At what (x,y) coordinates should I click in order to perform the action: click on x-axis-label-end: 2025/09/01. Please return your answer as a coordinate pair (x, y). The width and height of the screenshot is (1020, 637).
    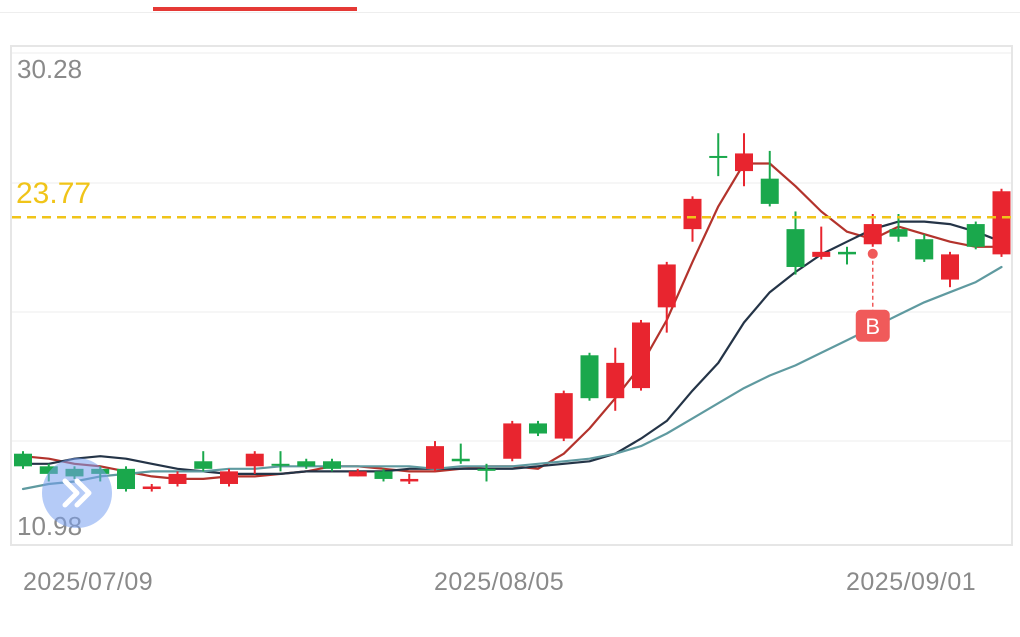
    Looking at the image, I should click on (911, 582).